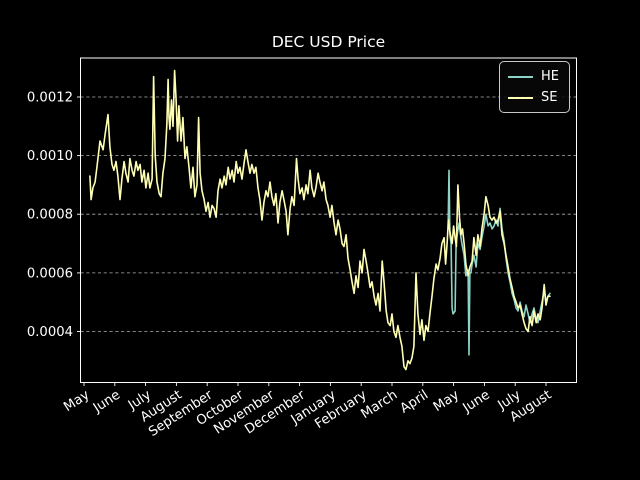 This screenshot has width=640, height=480. I want to click on y-tick-label: 0.0008, so click(50, 215).